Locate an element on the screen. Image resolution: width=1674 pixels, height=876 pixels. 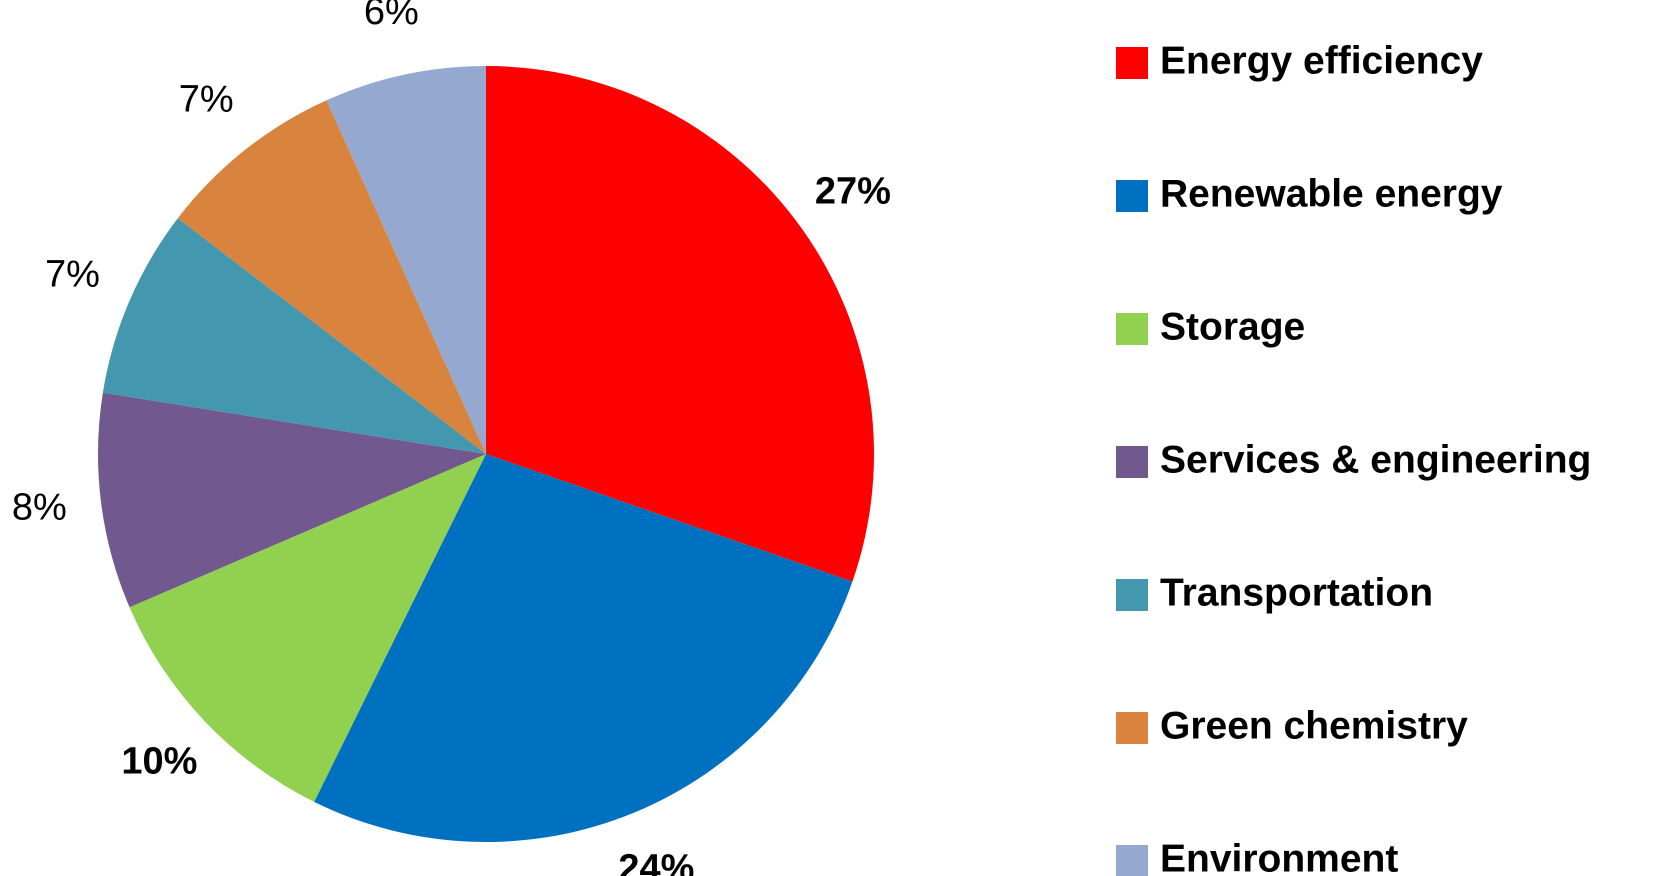
legend-label: Transportation is located at coordinates (1296, 592).